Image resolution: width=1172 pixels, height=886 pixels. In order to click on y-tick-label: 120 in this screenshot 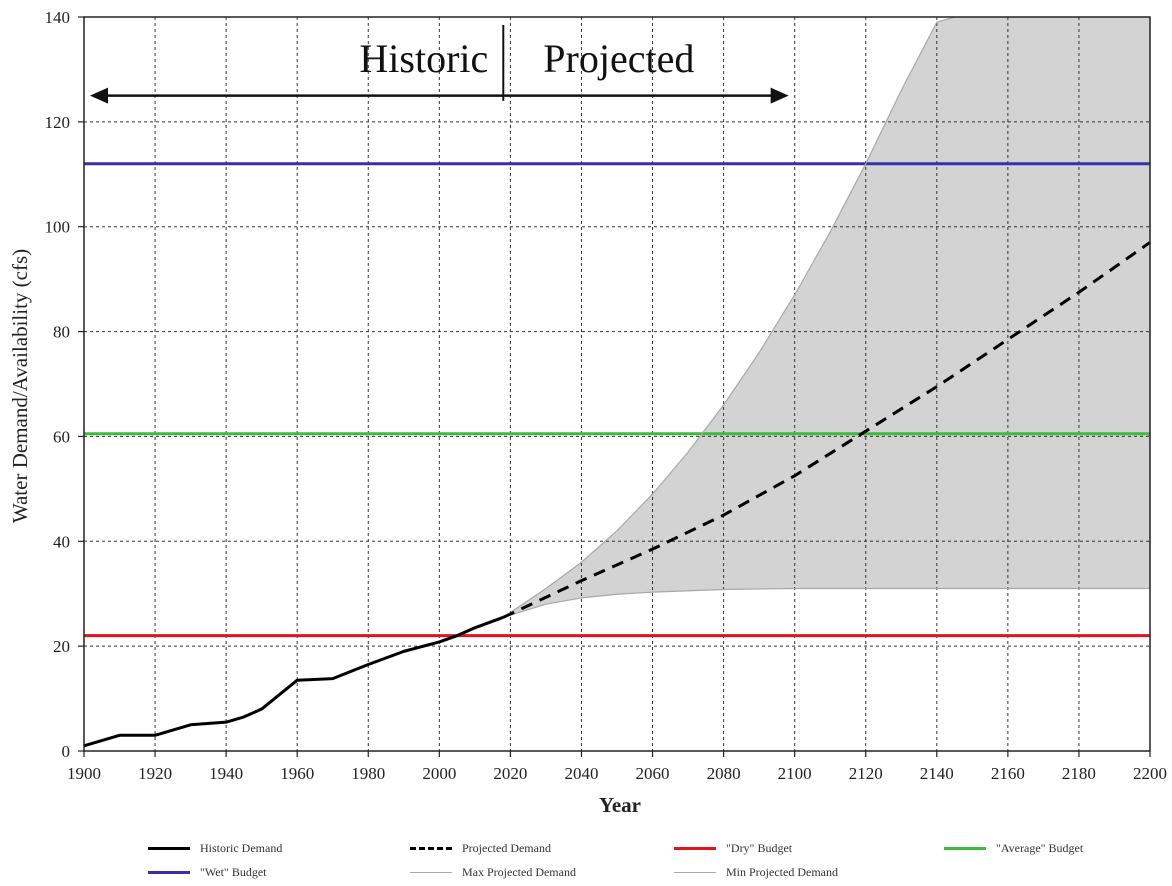, I will do `click(58, 122)`.